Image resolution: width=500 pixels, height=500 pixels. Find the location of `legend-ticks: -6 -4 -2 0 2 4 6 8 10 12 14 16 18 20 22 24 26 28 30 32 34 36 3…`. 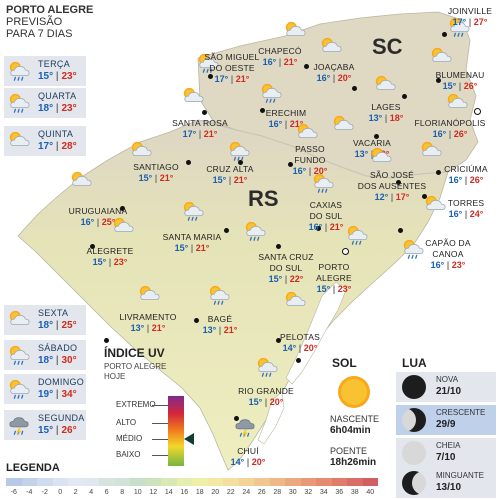

legend-ticks: -6 -4 -2 0 2 4 6 8 10 12 14 16 18 20 22 24 26 28 30 32 34 36 3… is located at coordinates (192, 494).